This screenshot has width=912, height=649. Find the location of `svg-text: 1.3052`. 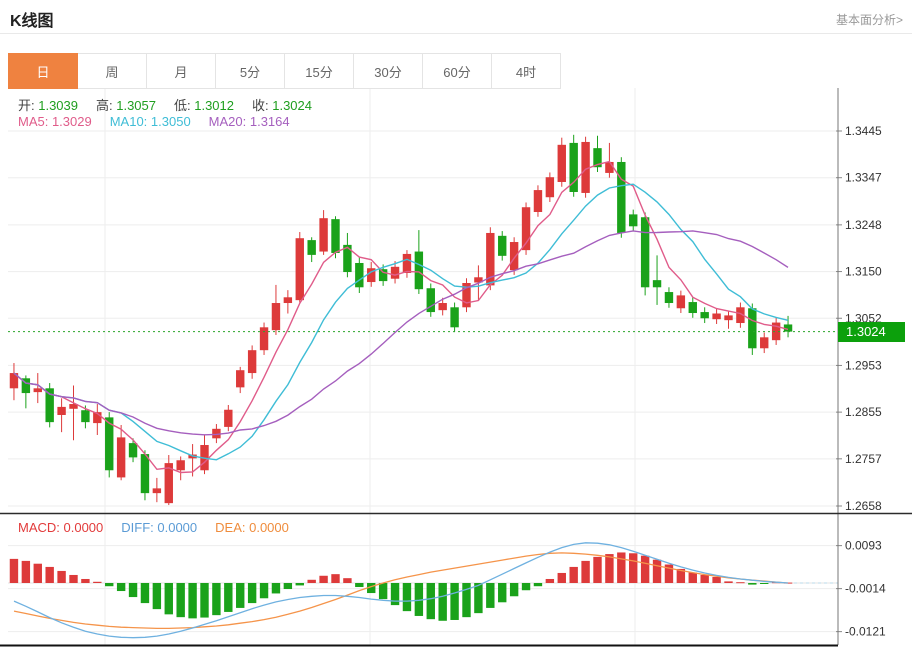

svg-text: 1.3052 is located at coordinates (863, 318).